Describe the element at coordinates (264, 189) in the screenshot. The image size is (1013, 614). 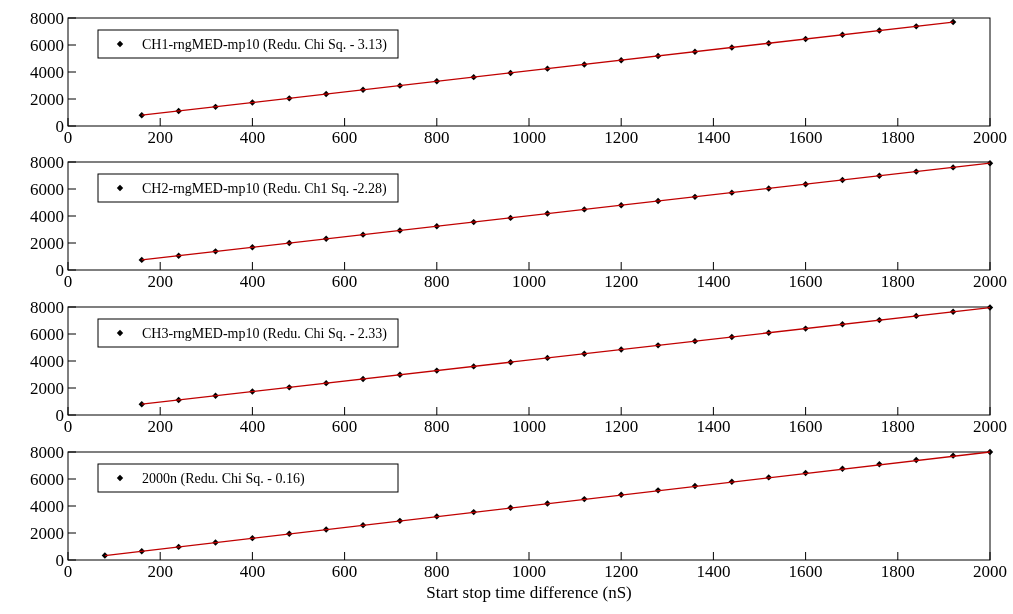
I see `legend-label: CH2-rngMED-mp10 (Redu. Ch1 Sq. -2.28)` at that location.